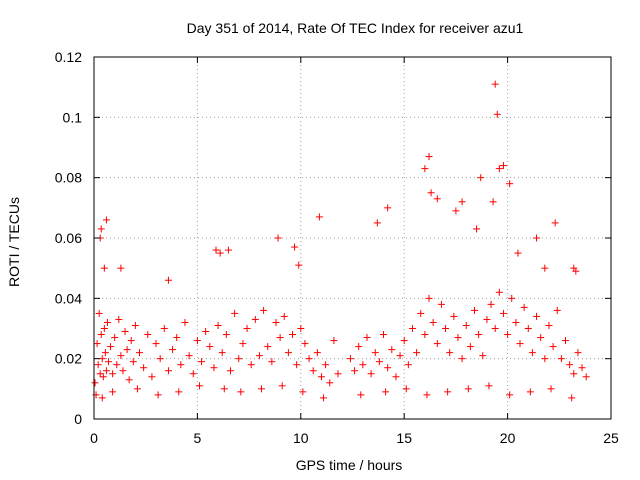 The width and height of the screenshot is (640, 480). I want to click on x-tick-label: 25, so click(611, 438).